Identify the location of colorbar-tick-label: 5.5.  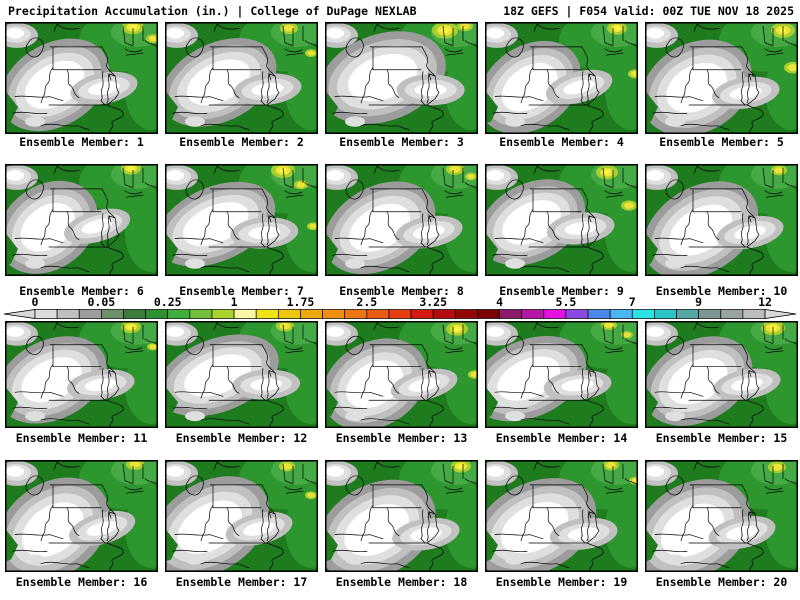
(566, 302).